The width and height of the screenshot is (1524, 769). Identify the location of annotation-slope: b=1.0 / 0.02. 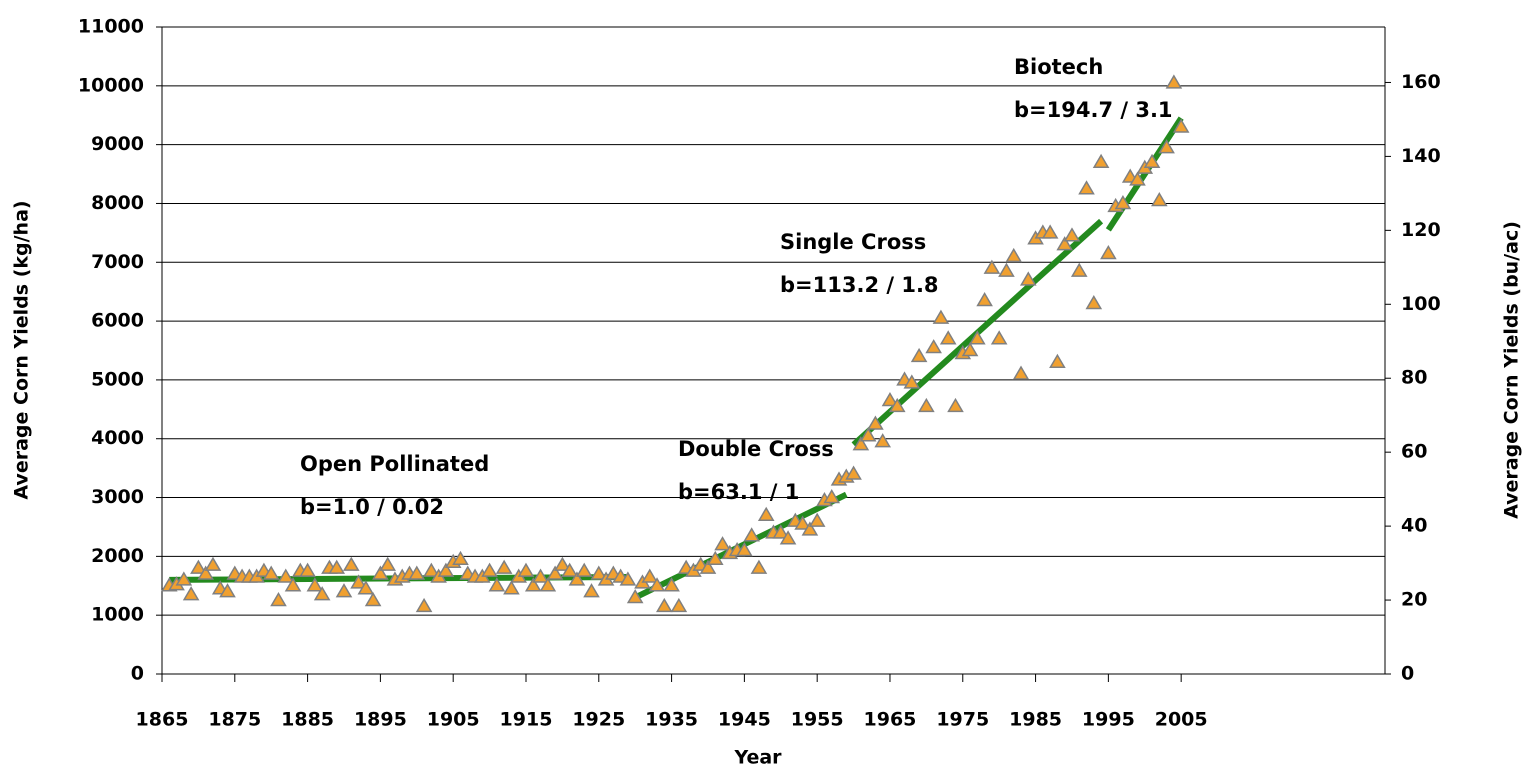
(372, 507).